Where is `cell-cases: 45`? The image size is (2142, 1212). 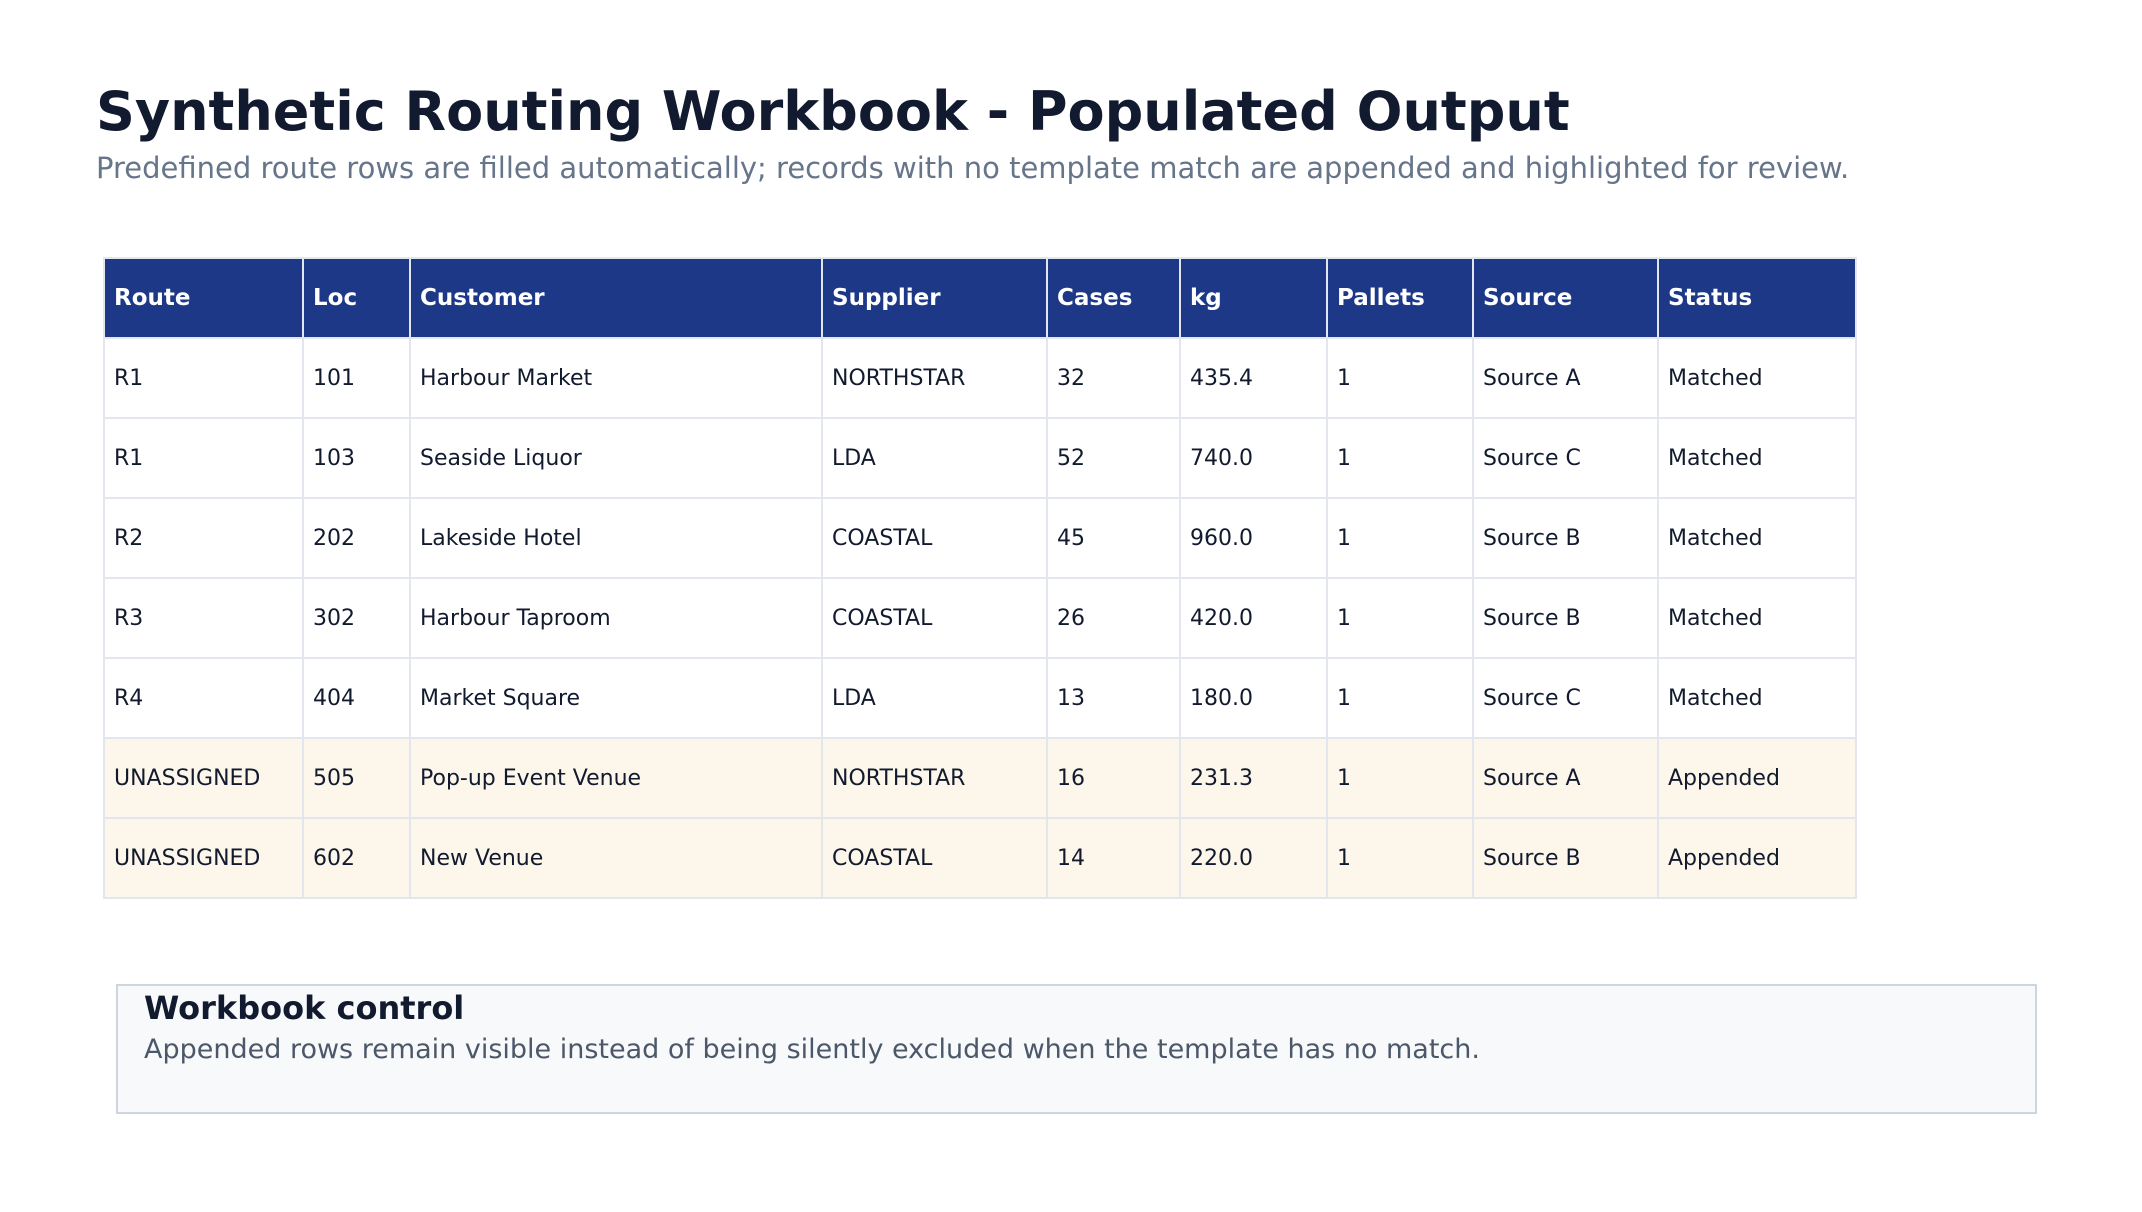
cell-cases: 45 is located at coordinates (1113, 538).